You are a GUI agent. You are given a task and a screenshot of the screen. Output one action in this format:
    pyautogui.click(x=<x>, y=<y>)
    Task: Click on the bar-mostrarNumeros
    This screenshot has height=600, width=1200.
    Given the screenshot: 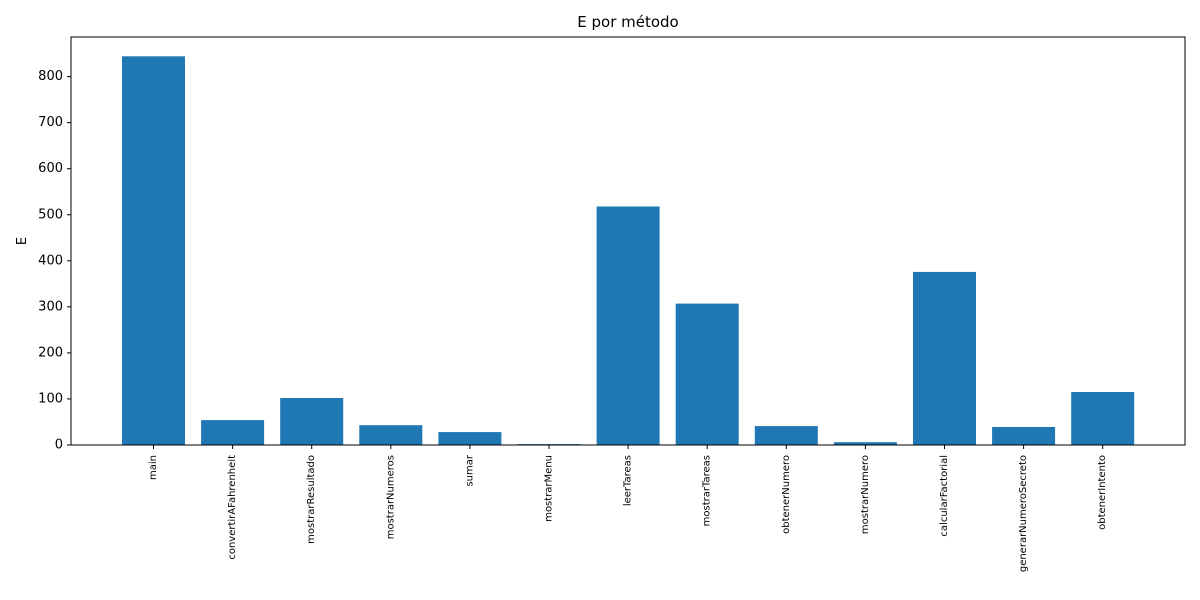 What is the action you would take?
    pyautogui.click(x=391, y=435)
    